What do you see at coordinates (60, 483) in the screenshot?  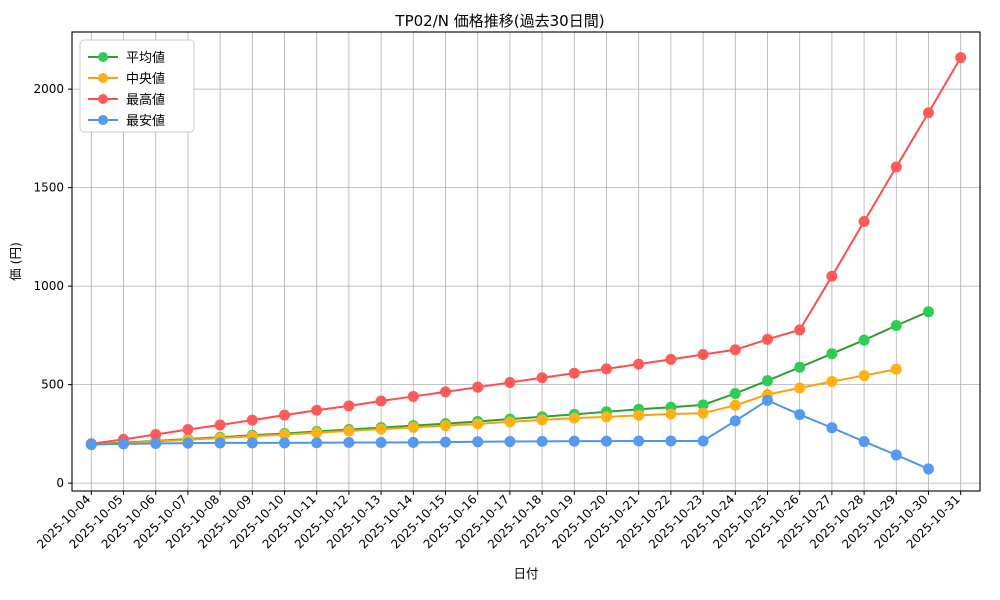 I see `y-axis-tick-label: 0` at bounding box center [60, 483].